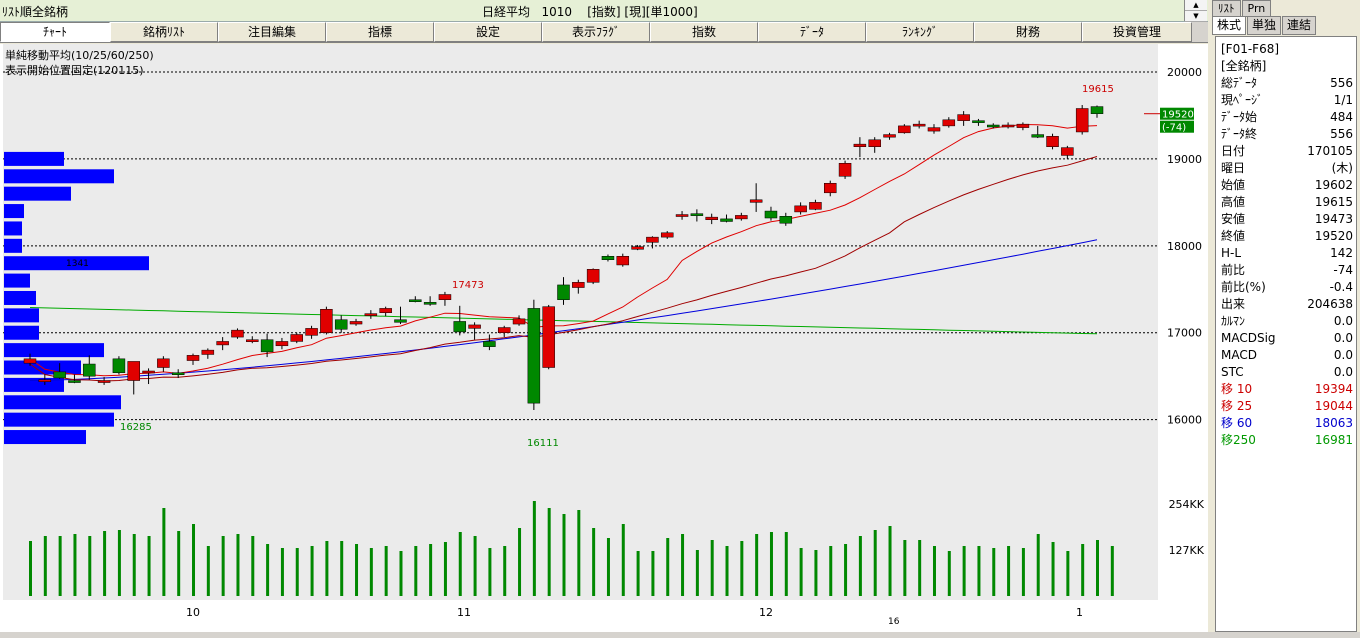 The image size is (1360, 638). What do you see at coordinates (488, 32) in the screenshot?
I see `menu-item-4: 設定` at bounding box center [488, 32].